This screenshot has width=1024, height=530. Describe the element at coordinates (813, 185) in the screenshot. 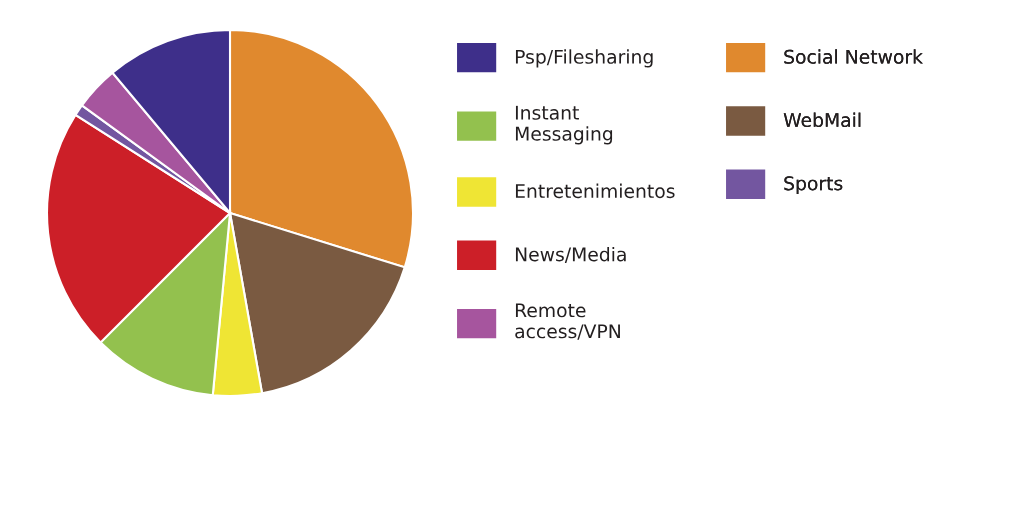

I see `legend-label: Sports` at that location.